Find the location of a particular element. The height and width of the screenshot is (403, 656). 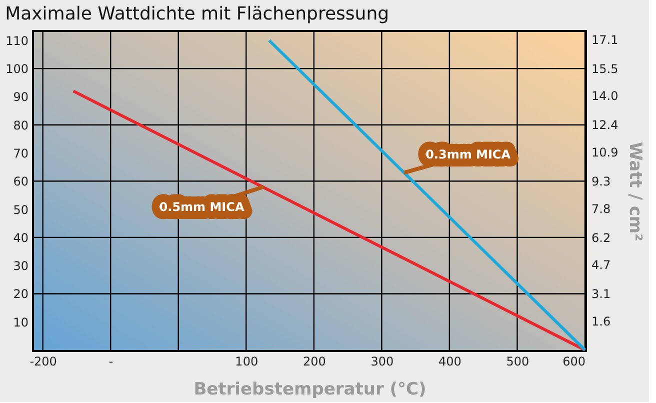

y-tick-label: 90 is located at coordinates (20, 97).